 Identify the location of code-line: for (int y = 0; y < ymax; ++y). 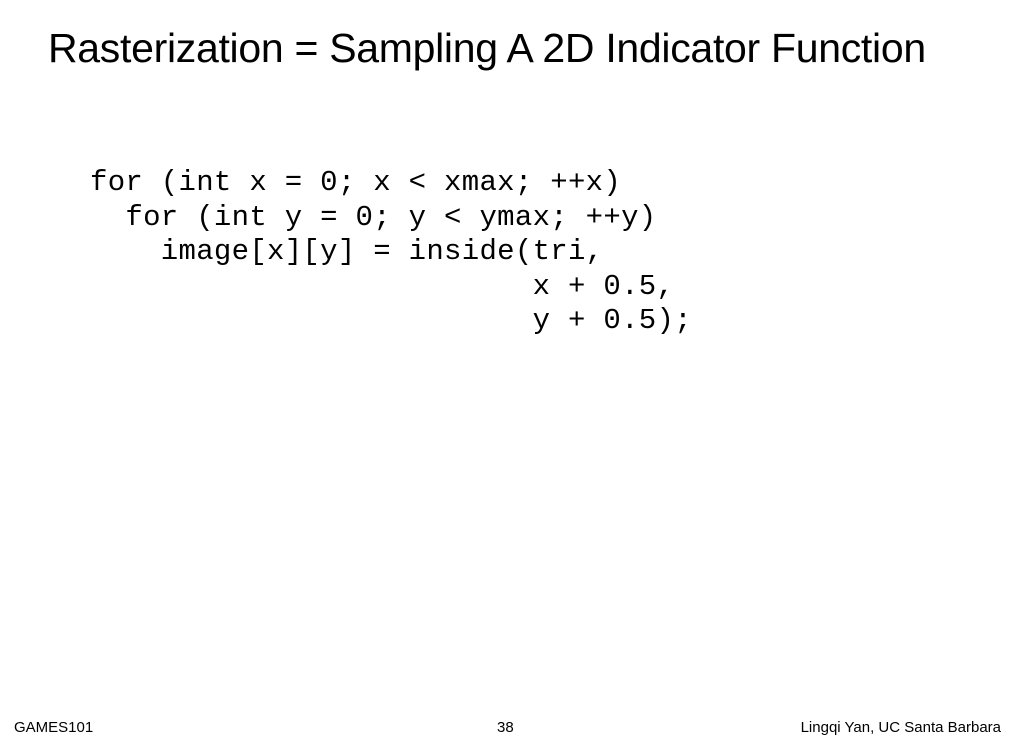
(373, 217).